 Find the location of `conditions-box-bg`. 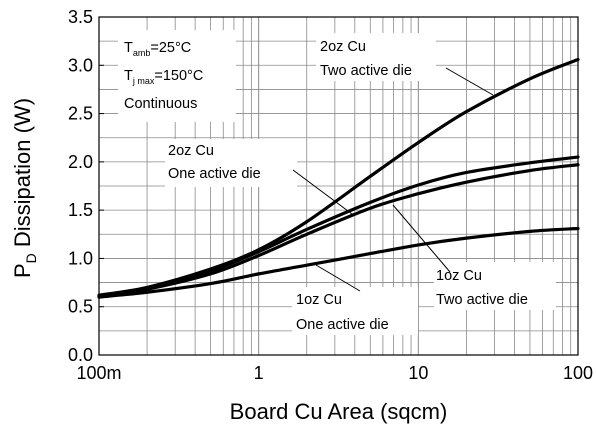

conditions-box-bg is located at coordinates (177, 76).